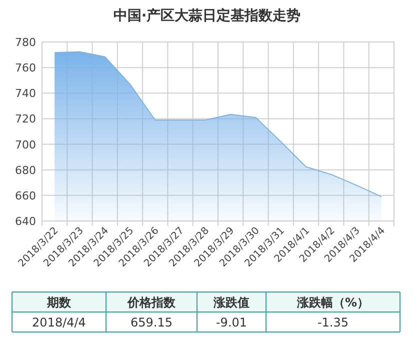 This screenshot has height=338, width=414. I want to click on y-tick-label: 700, so click(25, 145).